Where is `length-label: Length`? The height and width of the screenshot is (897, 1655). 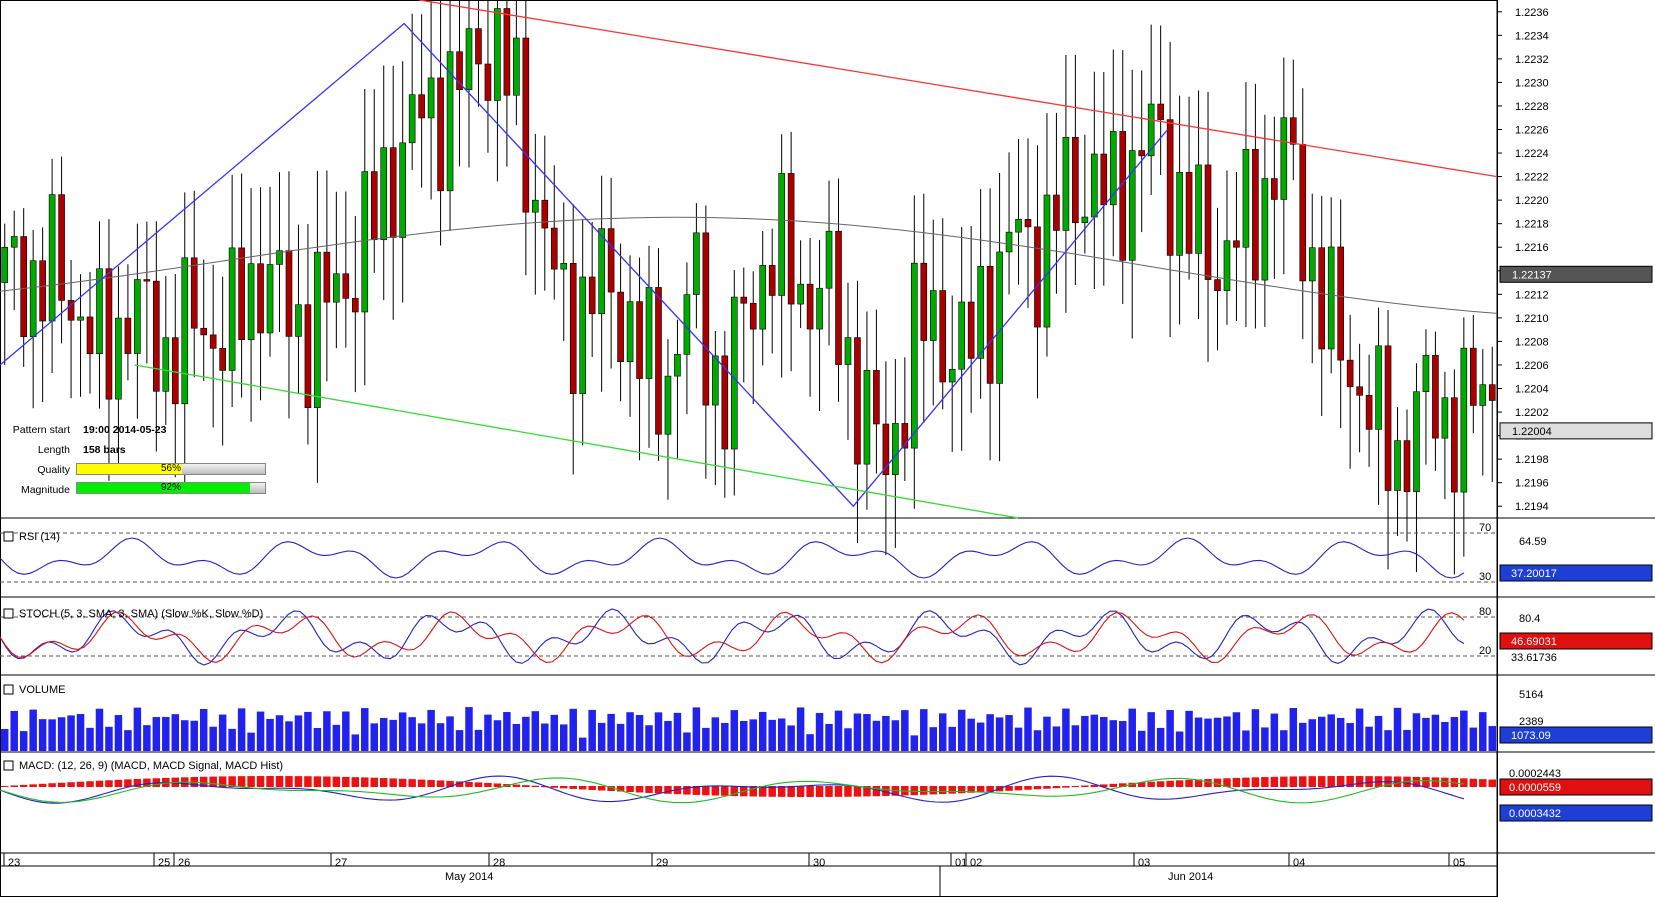
length-label: Length is located at coordinates (53, 450).